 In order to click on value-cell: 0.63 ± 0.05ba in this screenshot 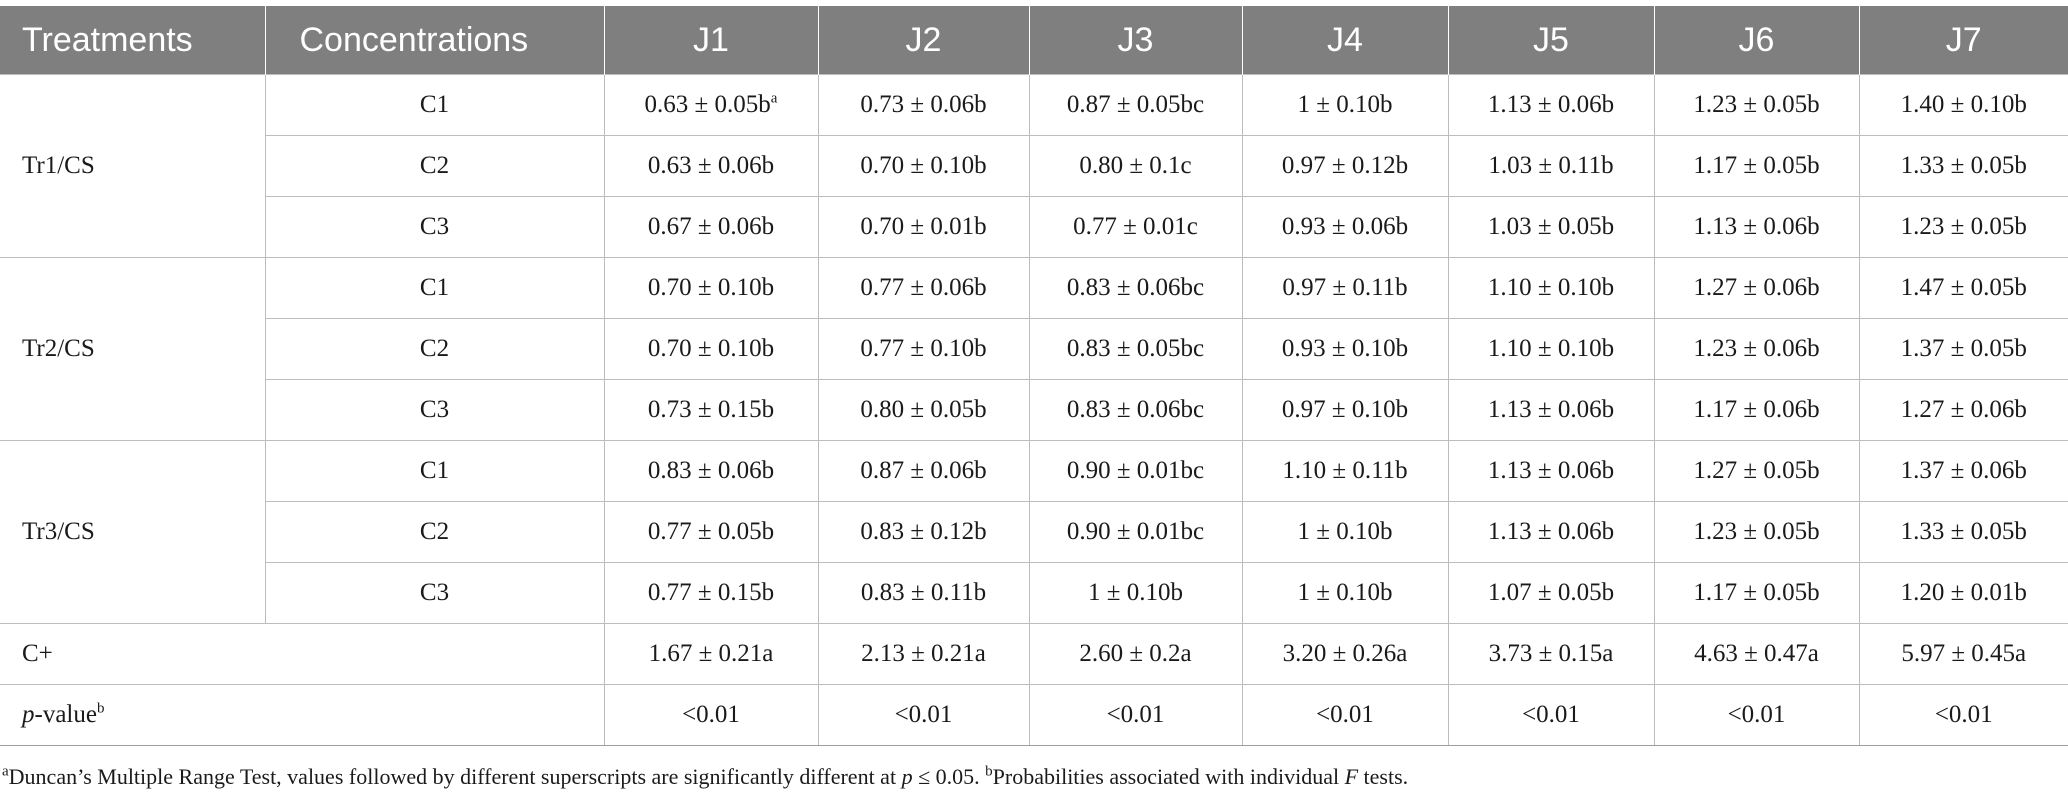, I will do `click(711, 105)`.